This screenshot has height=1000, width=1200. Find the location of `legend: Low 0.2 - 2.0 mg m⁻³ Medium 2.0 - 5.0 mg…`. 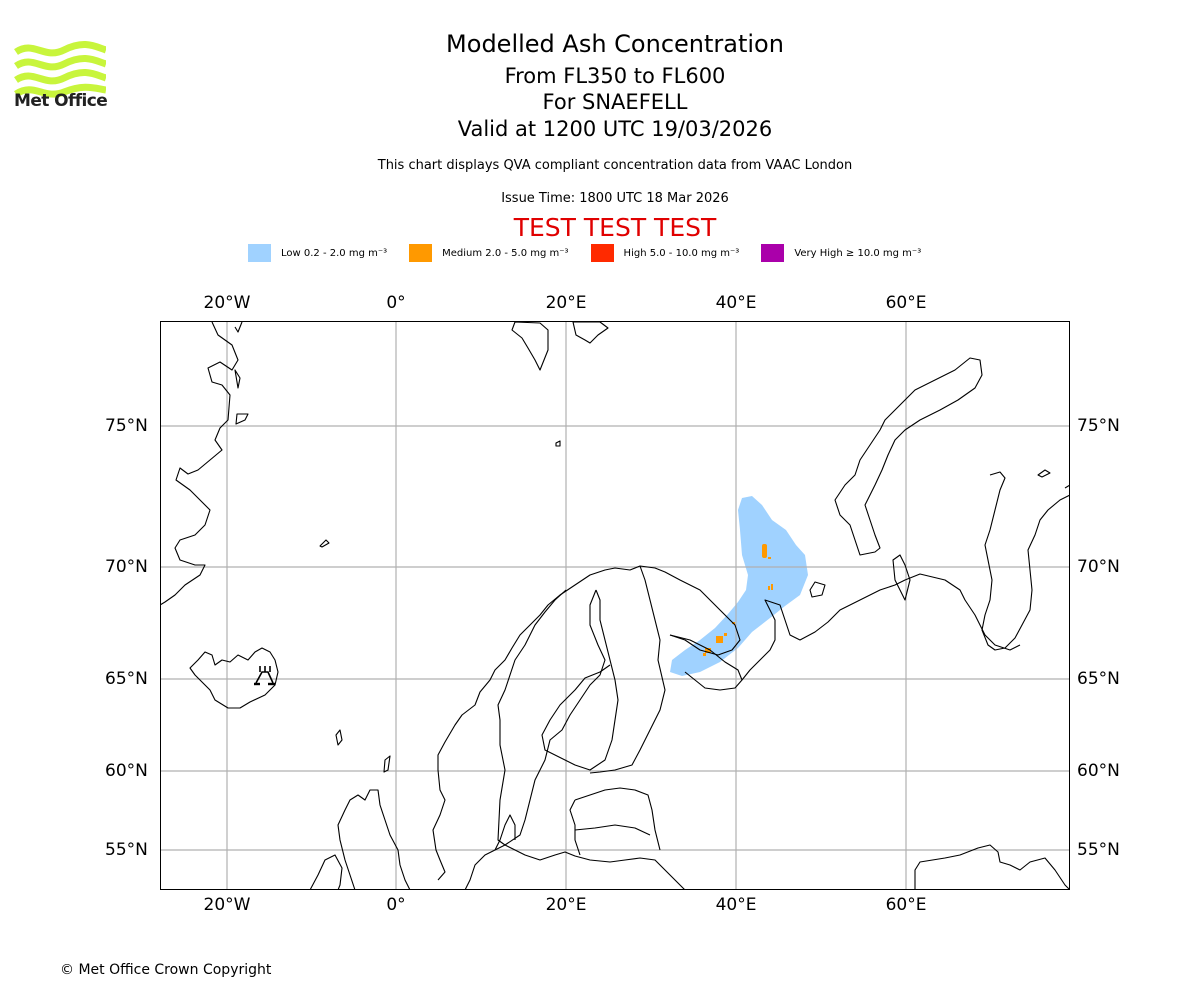

legend: Low 0.2 - 2.0 mg m⁻³ Medium 2.0 - 5.0 mg… is located at coordinates (595, 253).